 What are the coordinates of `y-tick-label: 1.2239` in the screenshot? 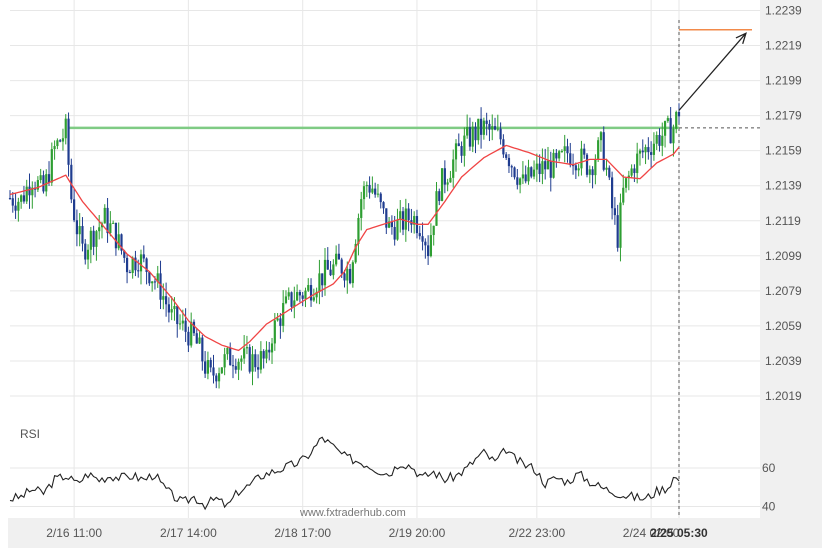 It's located at (783, 11).